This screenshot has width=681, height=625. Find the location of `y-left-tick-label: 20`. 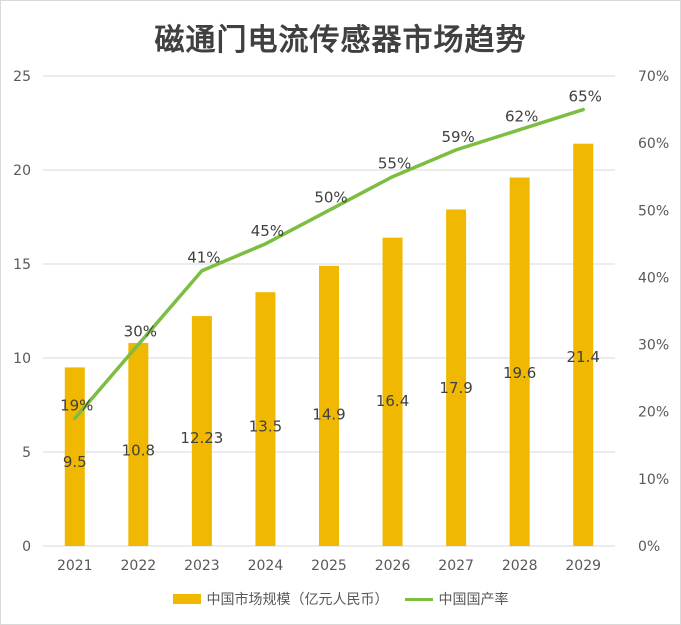

y-left-tick-label: 20 is located at coordinates (22, 171).